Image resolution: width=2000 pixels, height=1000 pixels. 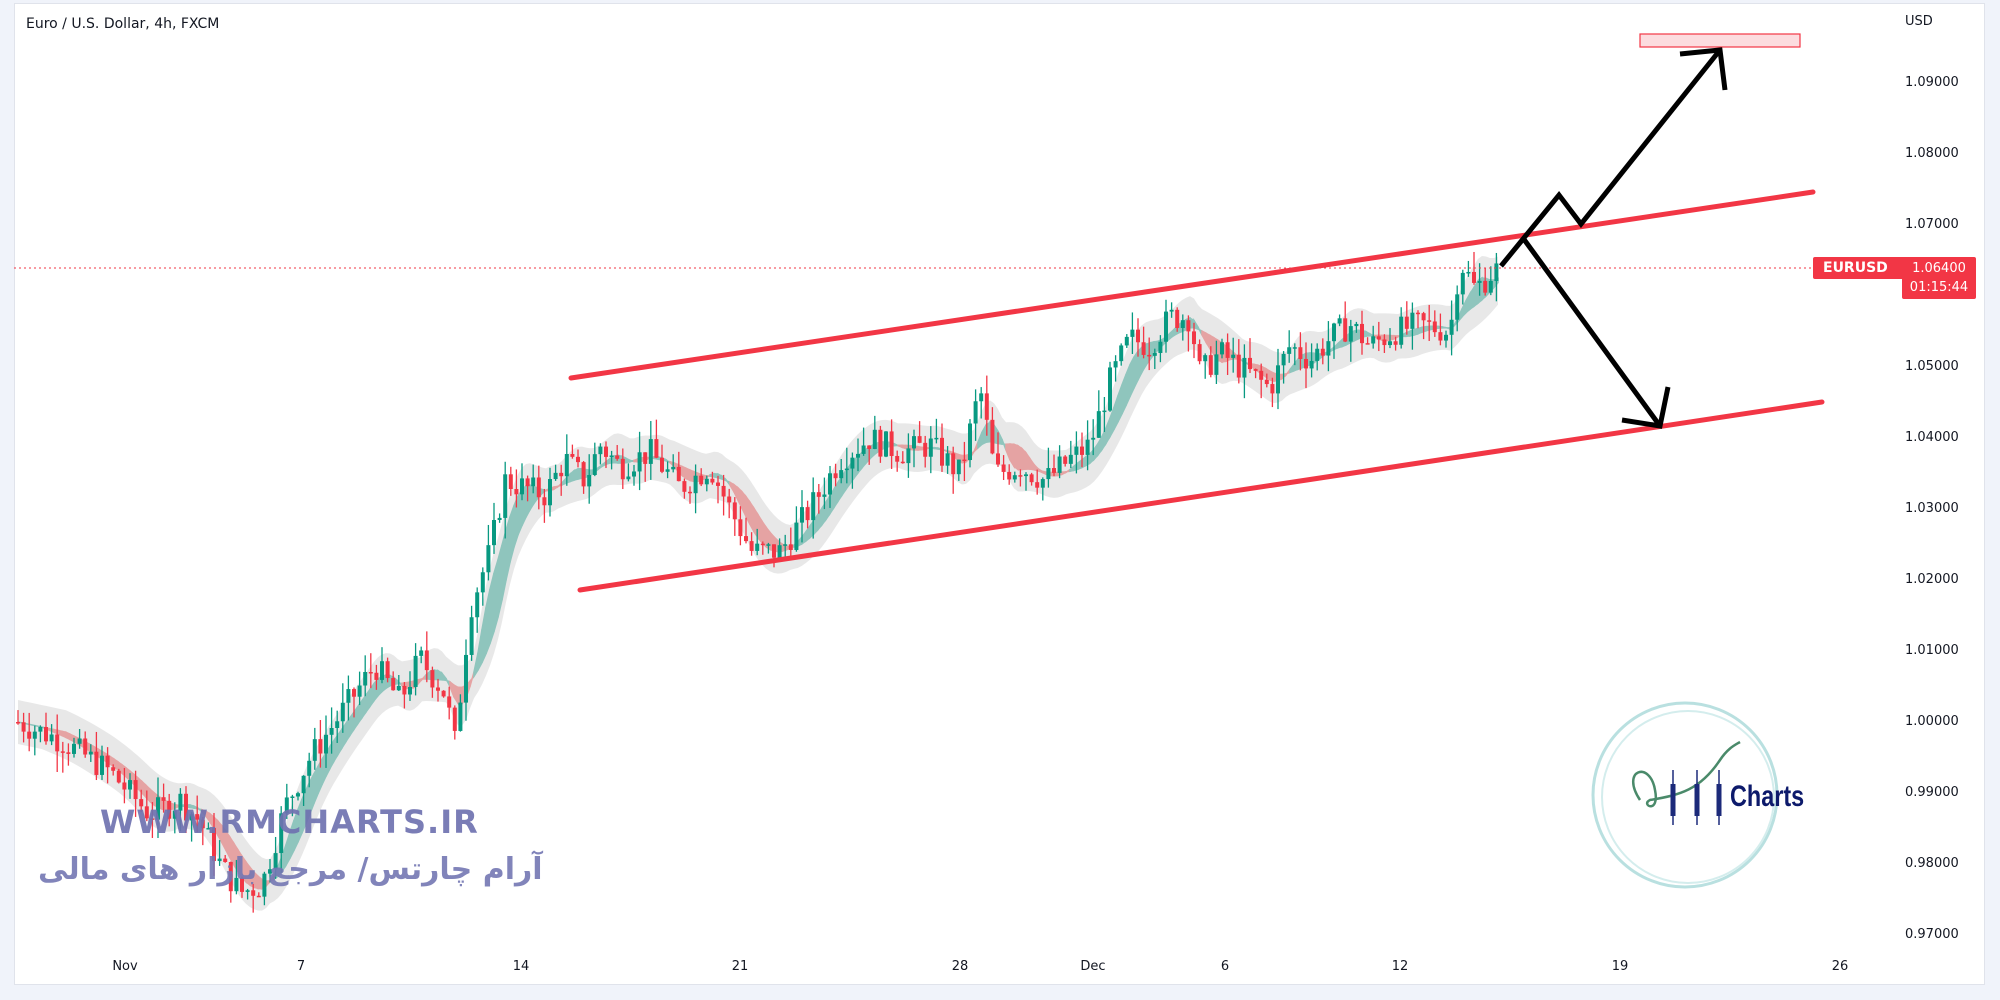 I want to click on logo-signature, so click(x=1686, y=774).